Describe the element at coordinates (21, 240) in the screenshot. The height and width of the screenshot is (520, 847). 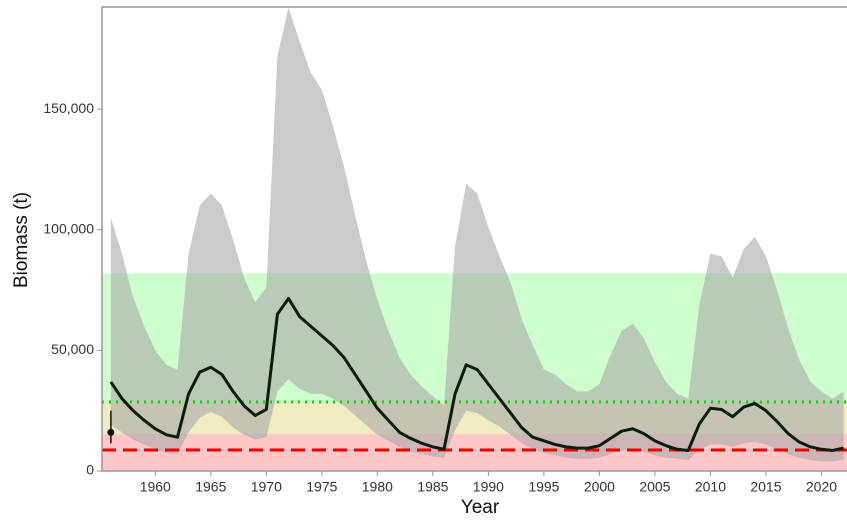
I see `y-axis-title: Biomass (t)` at that location.